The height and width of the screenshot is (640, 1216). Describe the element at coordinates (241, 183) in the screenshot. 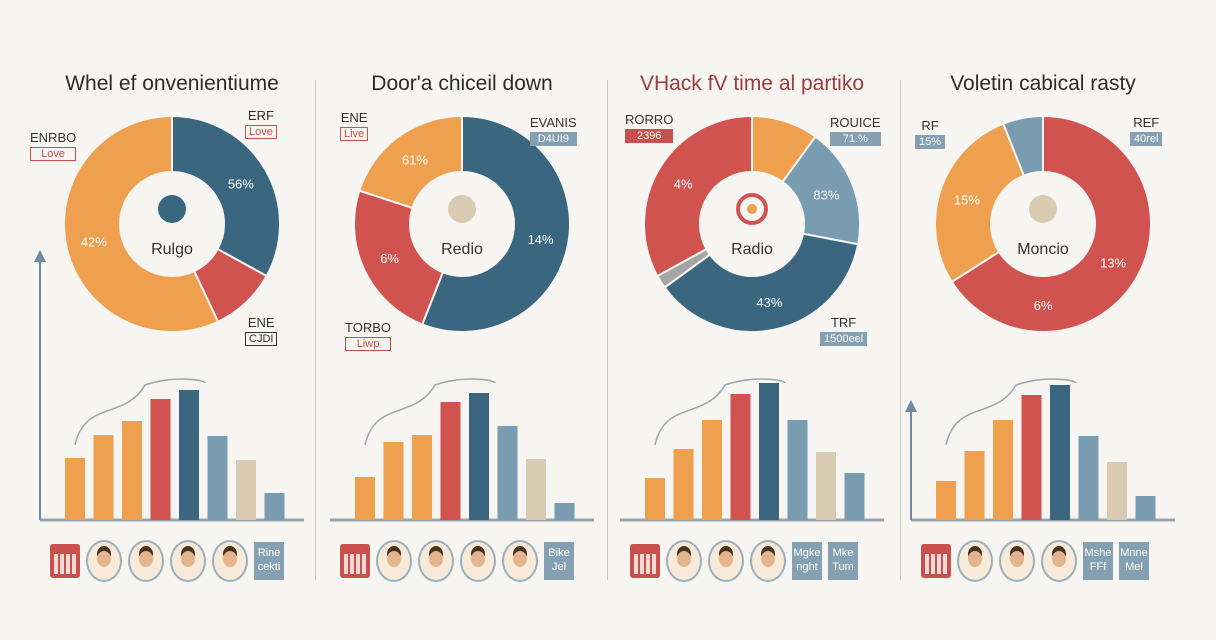

I see `slice-label: 56%` at that location.